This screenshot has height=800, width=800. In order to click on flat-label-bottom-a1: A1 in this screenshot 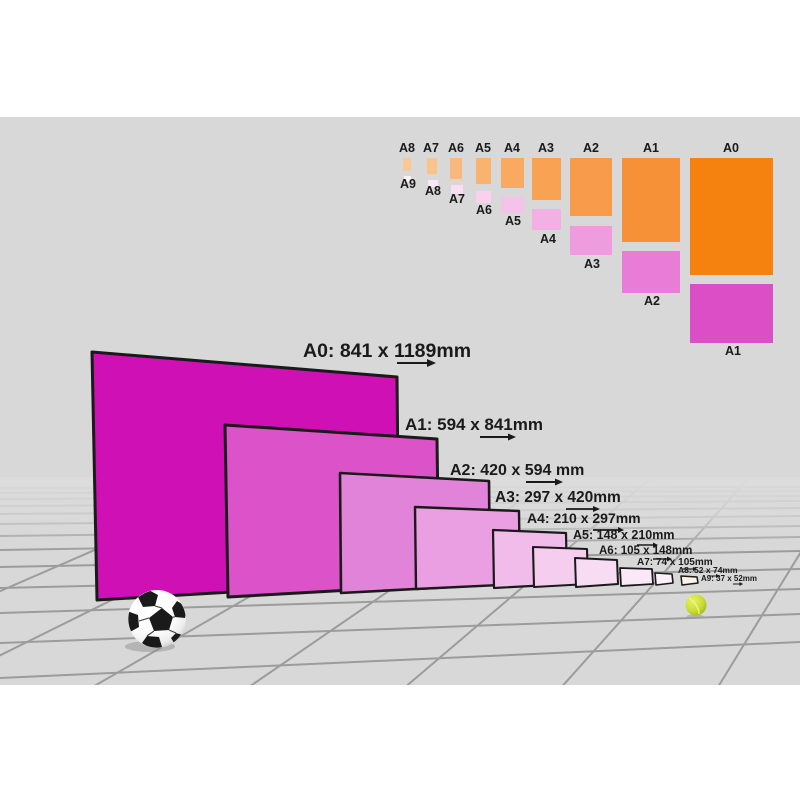, I will do `click(733, 351)`.